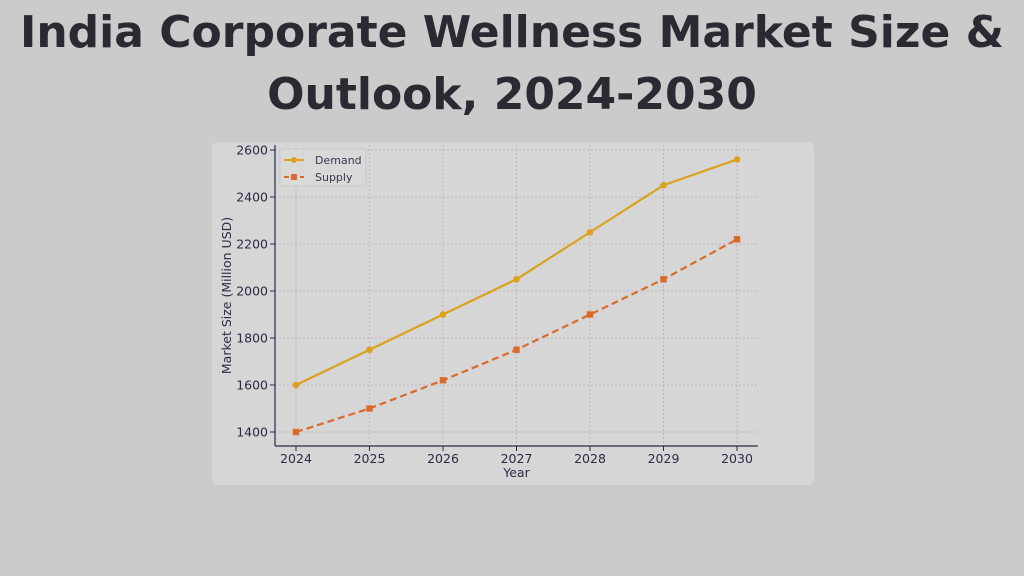 This screenshot has height=576, width=1024. Describe the element at coordinates (252, 385) in the screenshot. I see `y-tick-label: 1600` at that location.